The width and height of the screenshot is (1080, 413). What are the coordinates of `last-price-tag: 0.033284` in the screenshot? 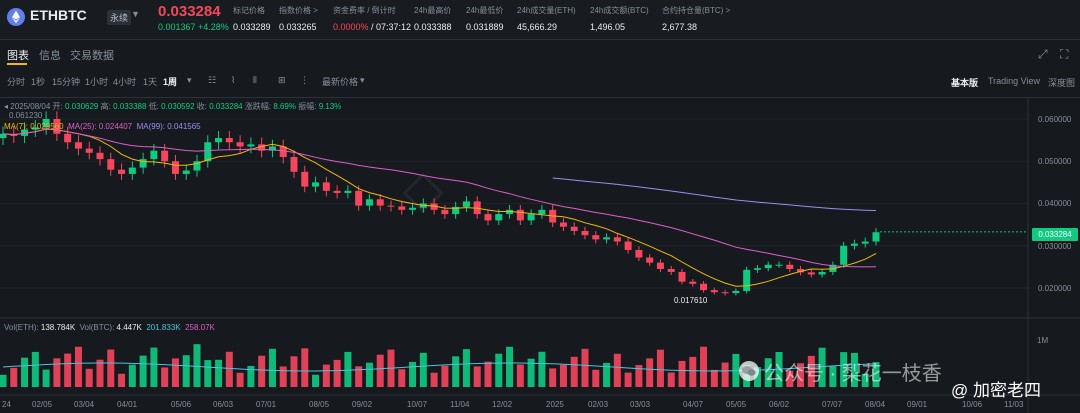 It's located at (1055, 234).